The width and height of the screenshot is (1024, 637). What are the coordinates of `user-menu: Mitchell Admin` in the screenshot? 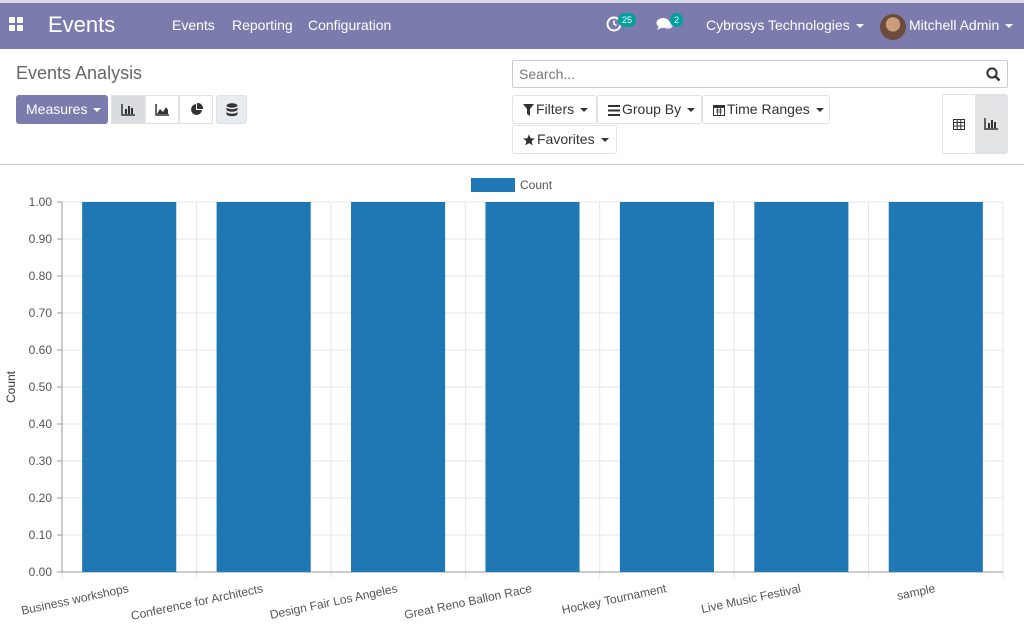 It's located at (961, 25).